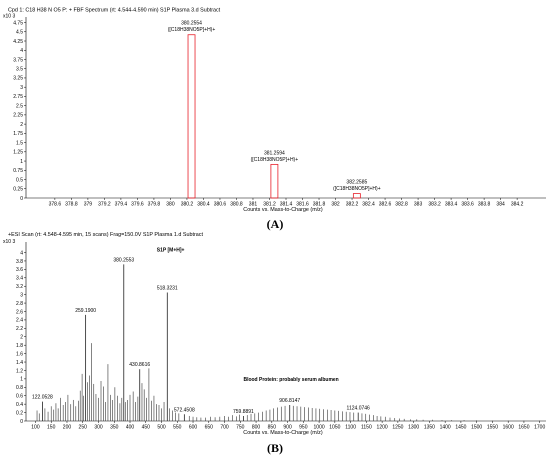  I want to click on panel-b-x-tick-label: 1200, so click(382, 428).